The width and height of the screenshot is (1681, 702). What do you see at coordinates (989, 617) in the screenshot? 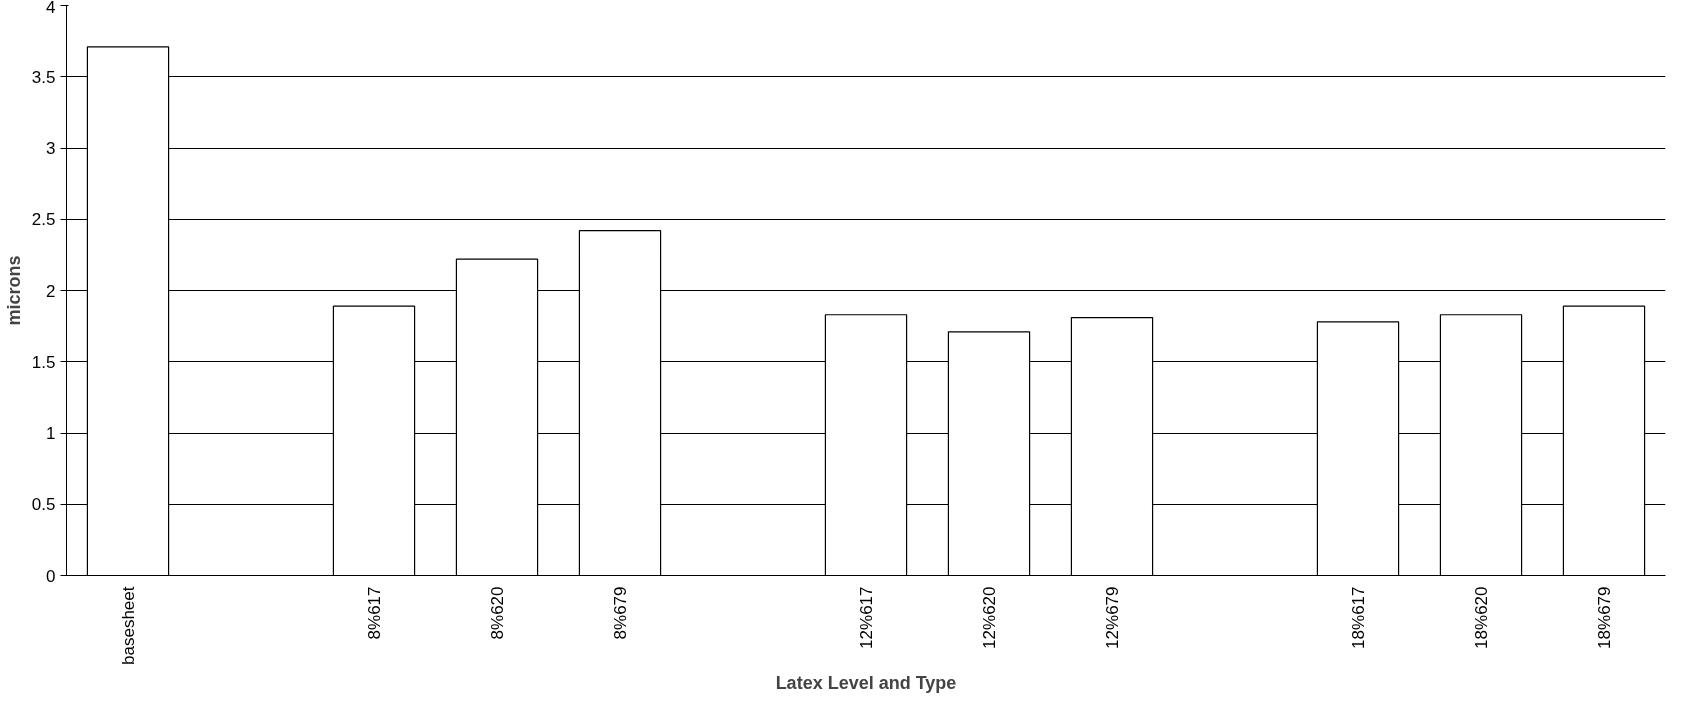
I see `x-tick-label: 12%620` at bounding box center [989, 617].